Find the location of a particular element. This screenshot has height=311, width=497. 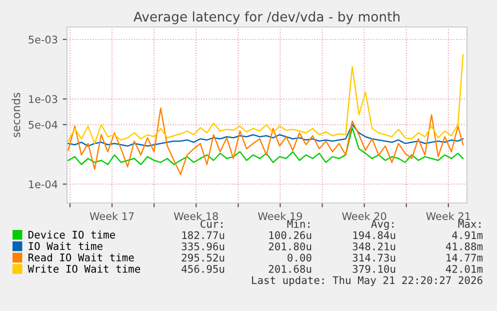

text: 182.77u is located at coordinates (203, 235).